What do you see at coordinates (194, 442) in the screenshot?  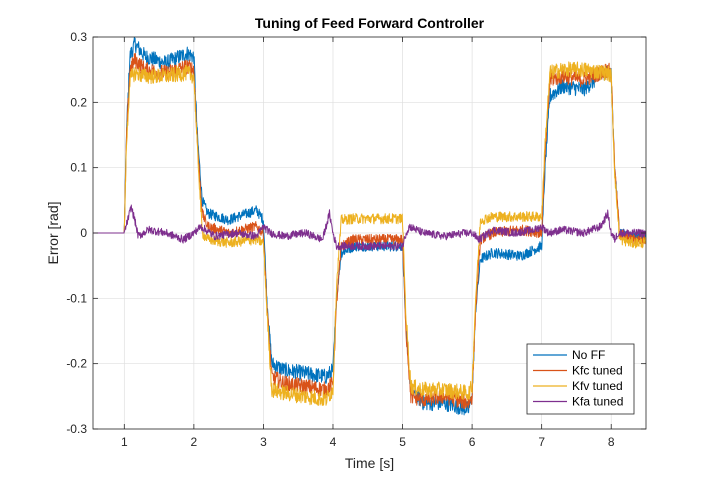 I see `x-tick-label: 2` at bounding box center [194, 442].